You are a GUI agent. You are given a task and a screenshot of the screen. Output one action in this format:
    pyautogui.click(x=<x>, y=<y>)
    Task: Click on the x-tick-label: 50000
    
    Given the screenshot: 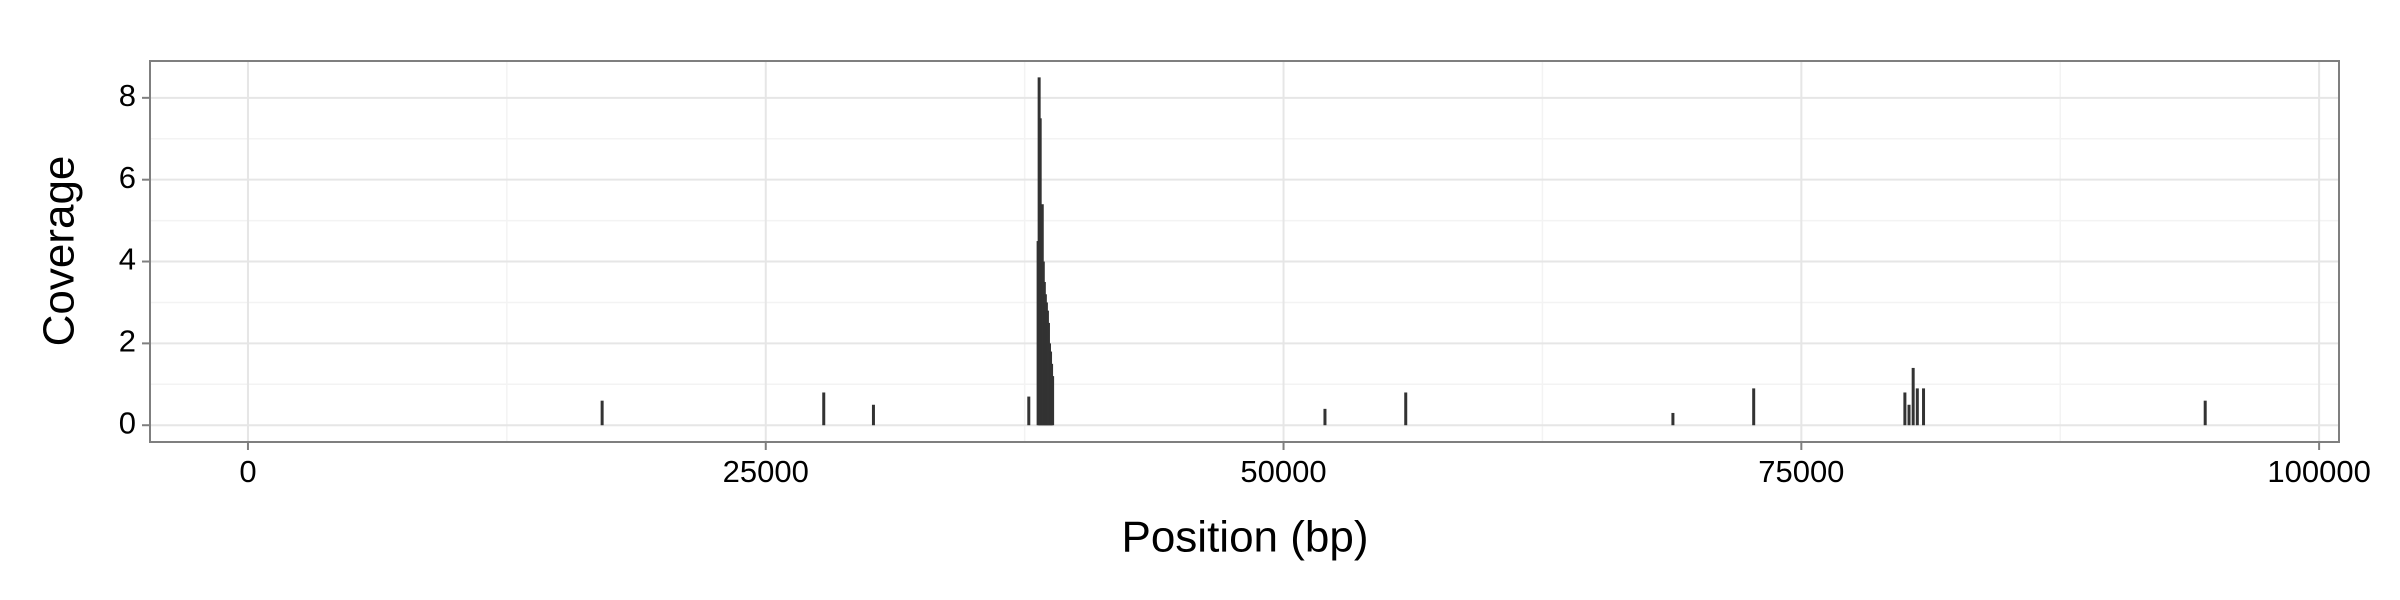 What is the action you would take?
    pyautogui.click(x=1283, y=471)
    